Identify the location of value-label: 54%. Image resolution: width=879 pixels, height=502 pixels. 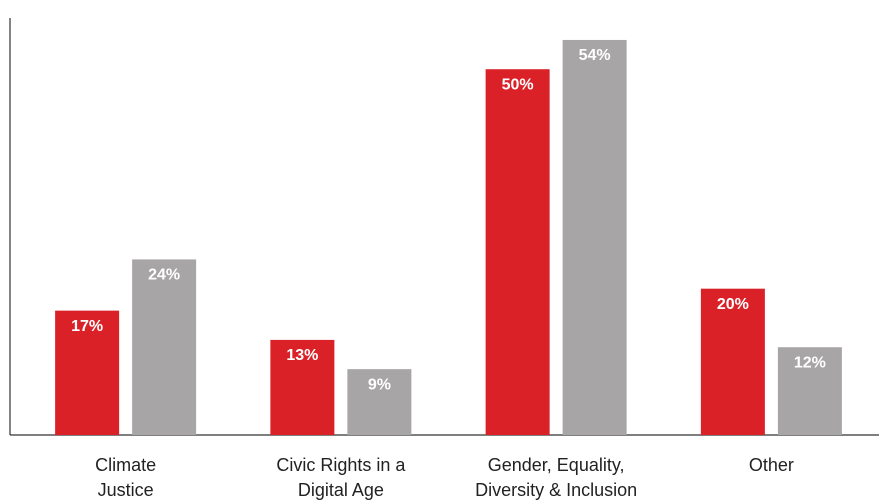
(595, 55).